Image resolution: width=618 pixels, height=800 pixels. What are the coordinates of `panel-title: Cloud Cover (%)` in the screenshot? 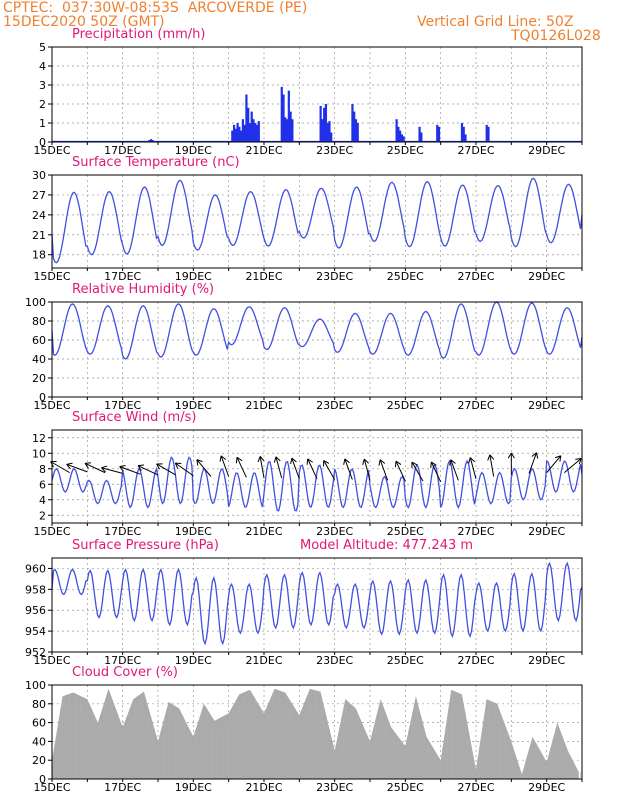 It's located at (125, 672).